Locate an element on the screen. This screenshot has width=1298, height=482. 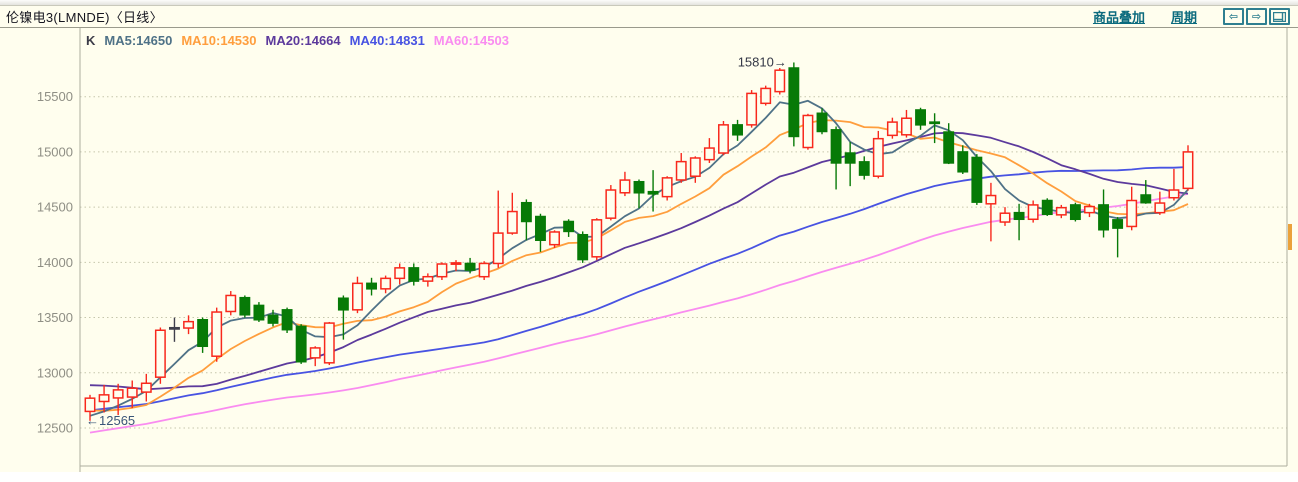
y-axis-label: 14000 is located at coordinates (55, 262).